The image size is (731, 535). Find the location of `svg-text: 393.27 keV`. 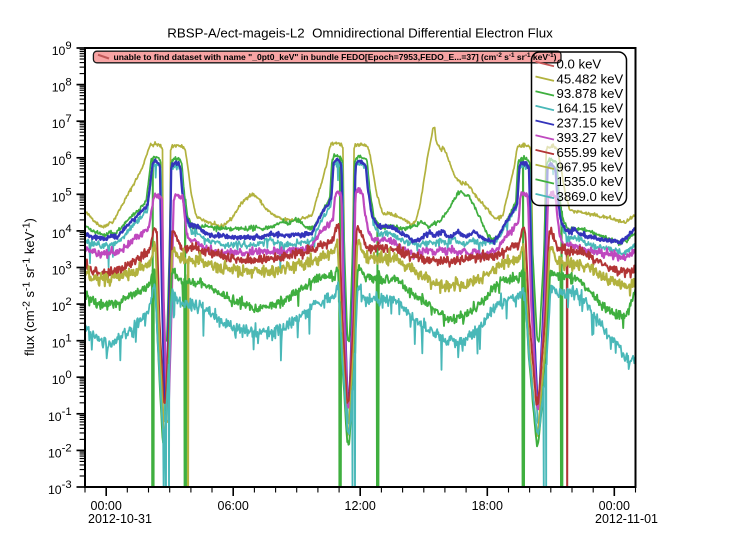

svg-text: 393.27 keV is located at coordinates (590, 137).